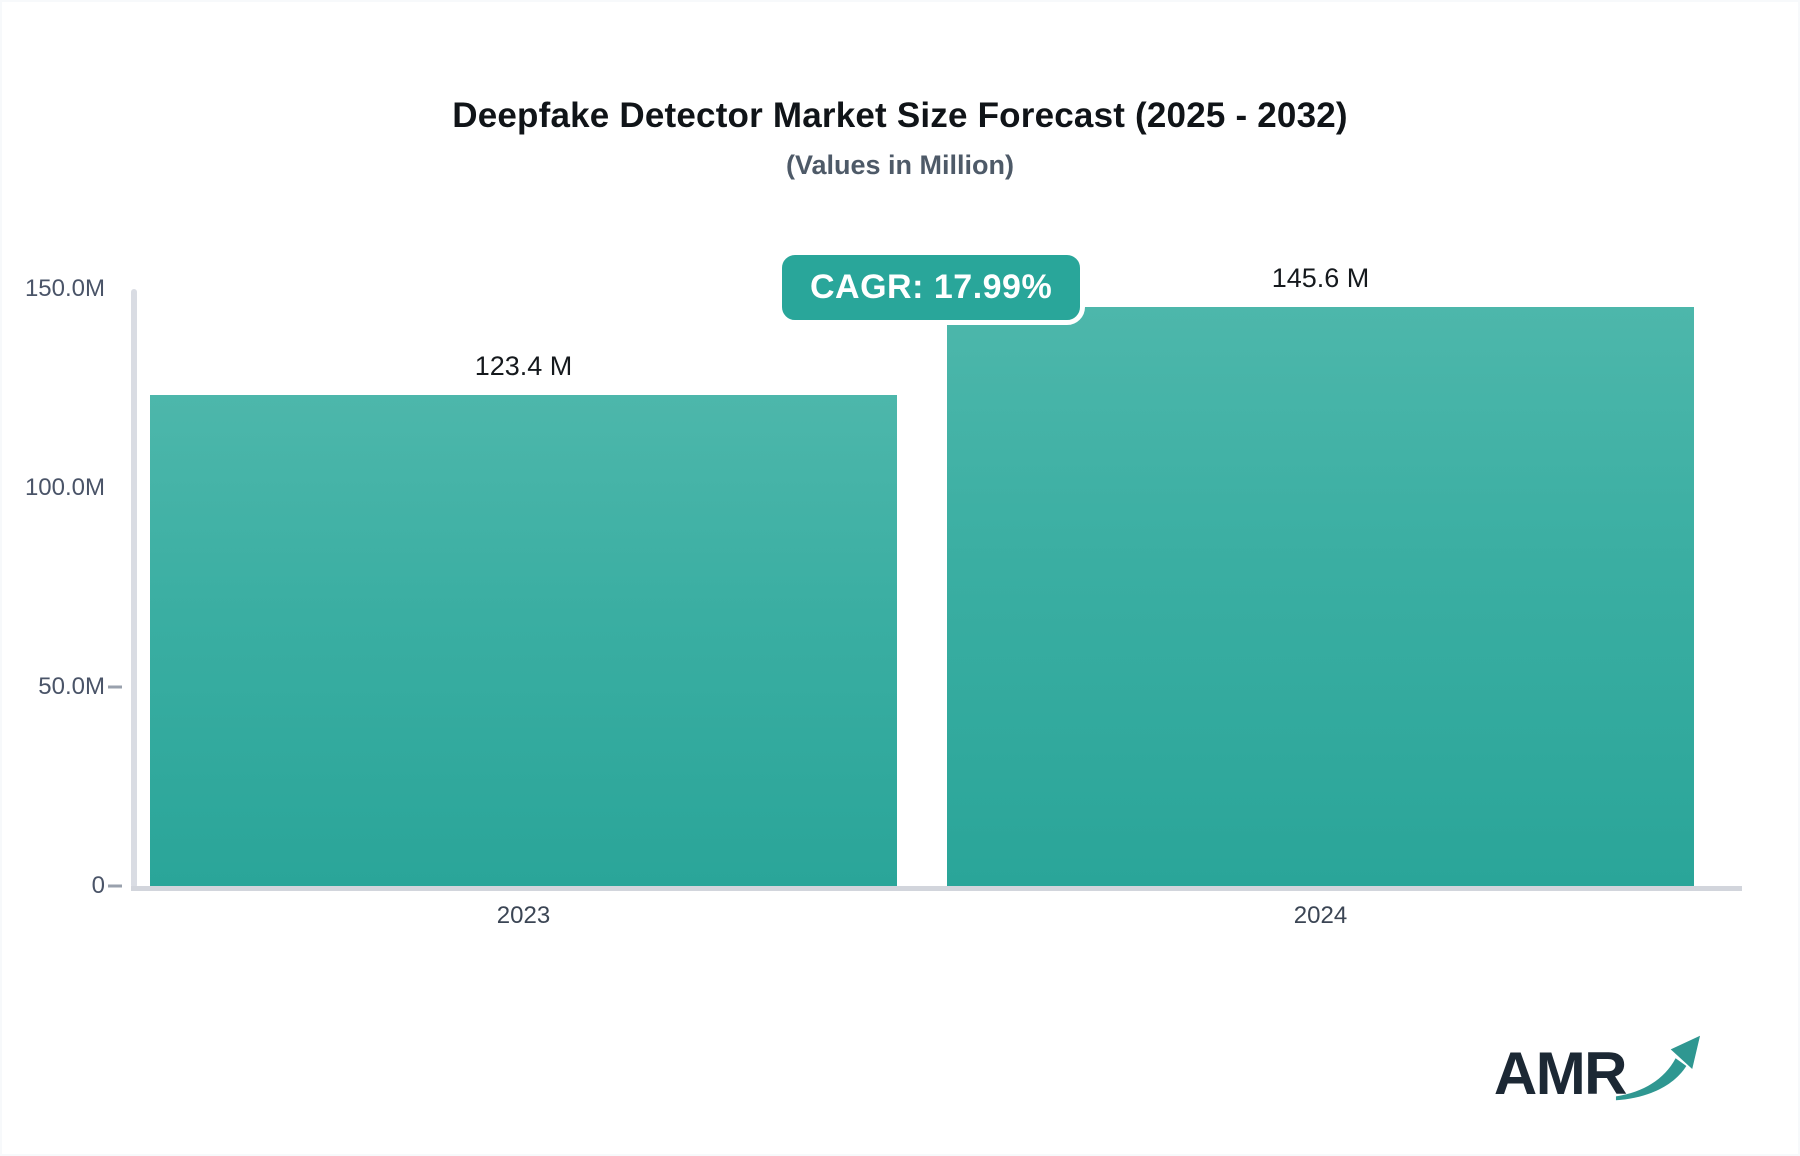  Describe the element at coordinates (134, 588) in the screenshot. I see `y-axis-line` at that location.